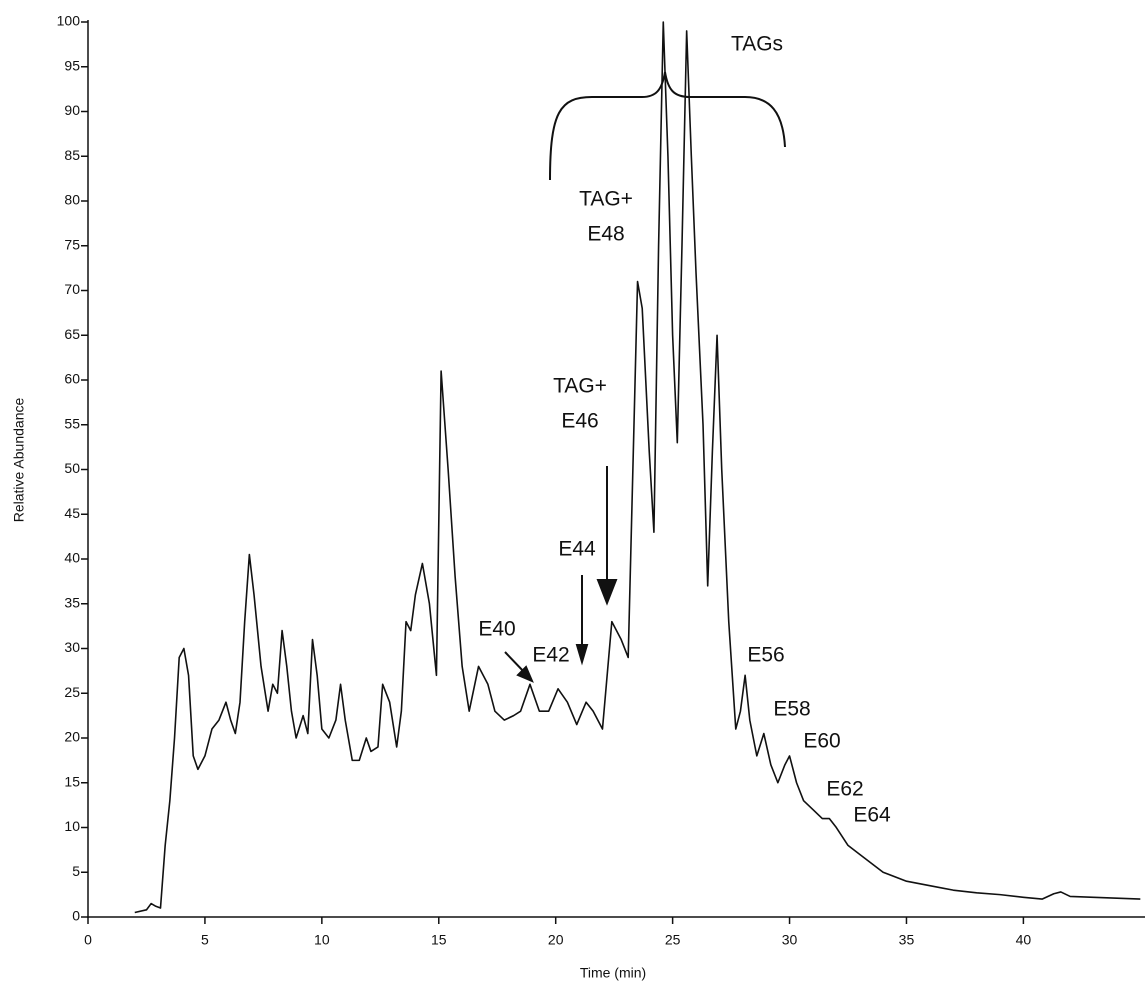 This screenshot has height=991, width=1145. I want to click on annotation: E60, so click(821, 741).